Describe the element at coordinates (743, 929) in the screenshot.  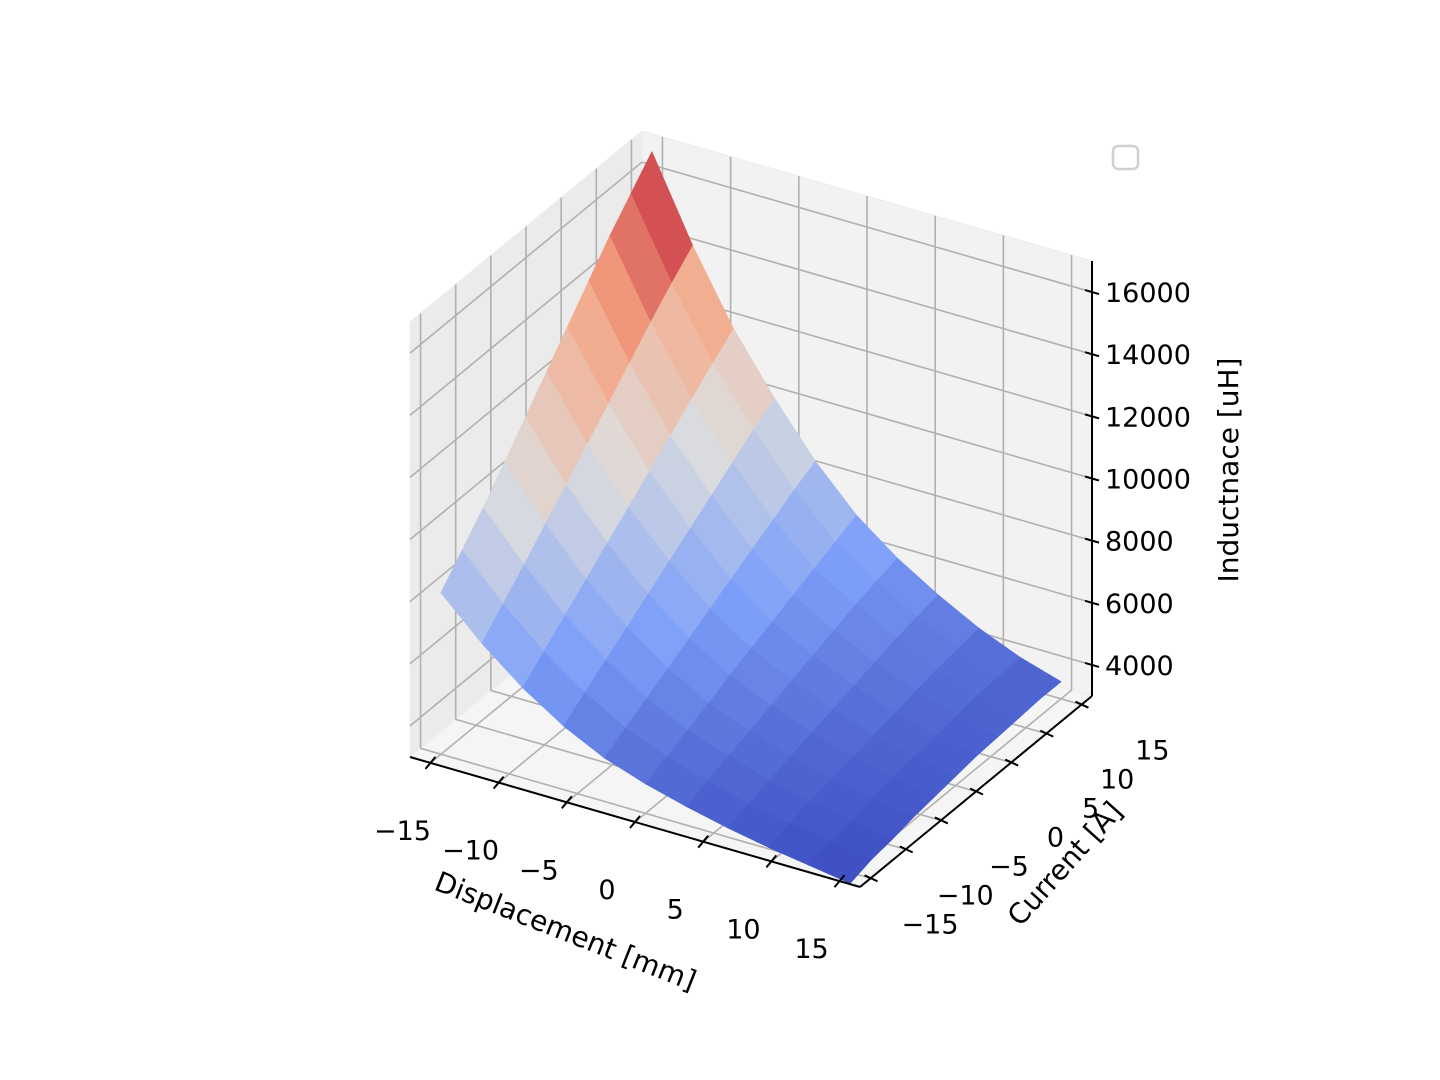
I see `x-tick-label: 10` at that location.